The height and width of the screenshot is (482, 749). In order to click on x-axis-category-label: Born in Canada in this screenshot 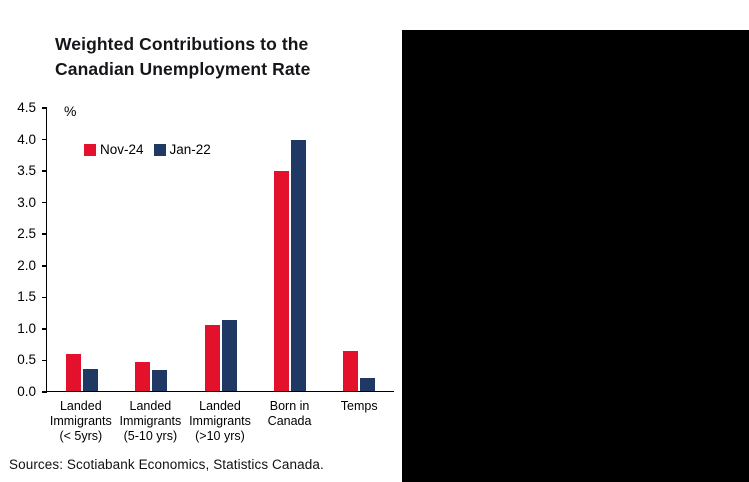, I will do `click(290, 421)`.